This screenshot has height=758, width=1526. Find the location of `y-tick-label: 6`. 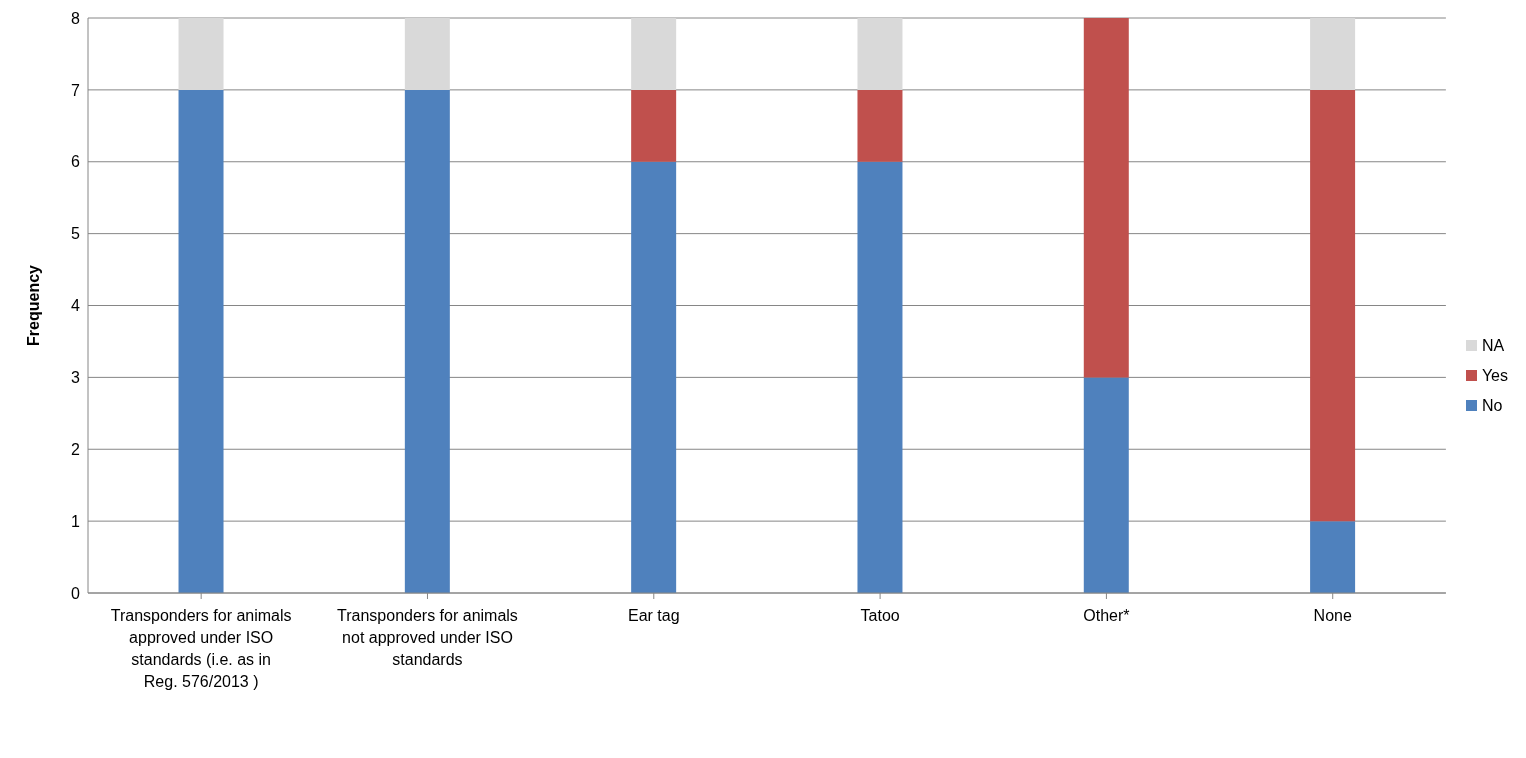

y-tick-label: 6 is located at coordinates (76, 162).